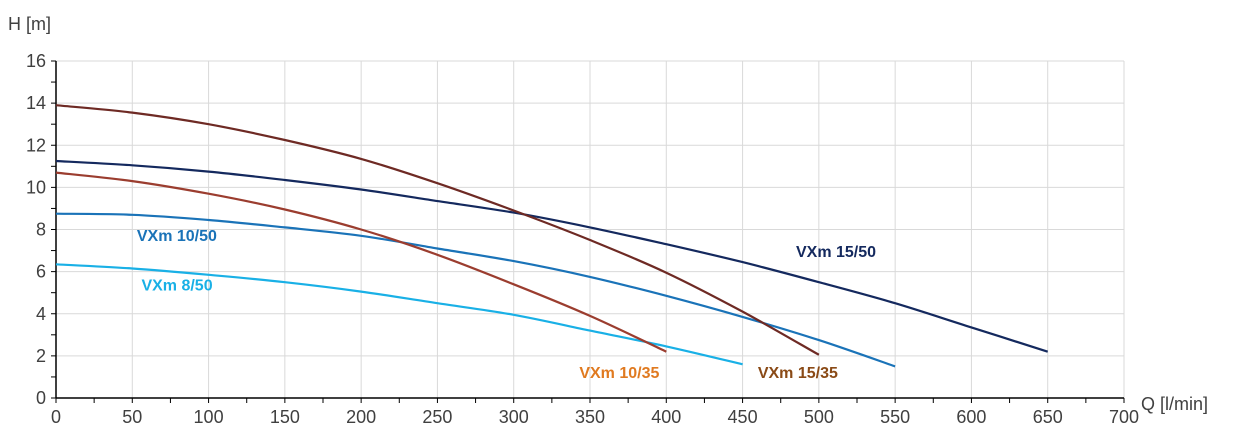 This screenshot has height=432, width=1233. Describe the element at coordinates (41, 398) in the screenshot. I see `y-tick-label: 0` at that location.